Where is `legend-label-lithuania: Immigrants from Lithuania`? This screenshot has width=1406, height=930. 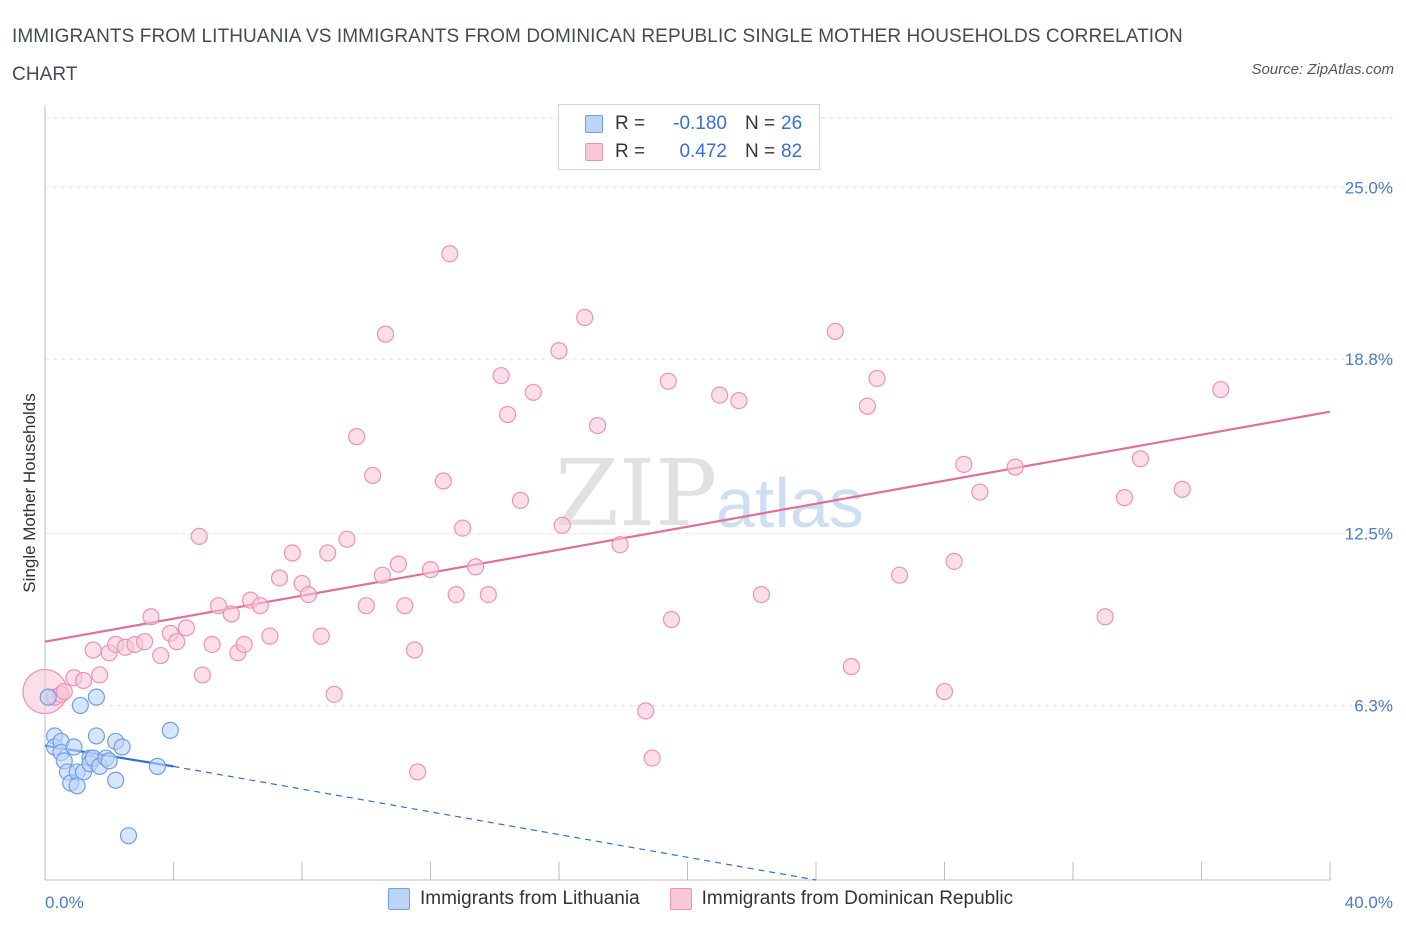 legend-label-lithuania: Immigrants from Lithuania is located at coordinates (530, 898).